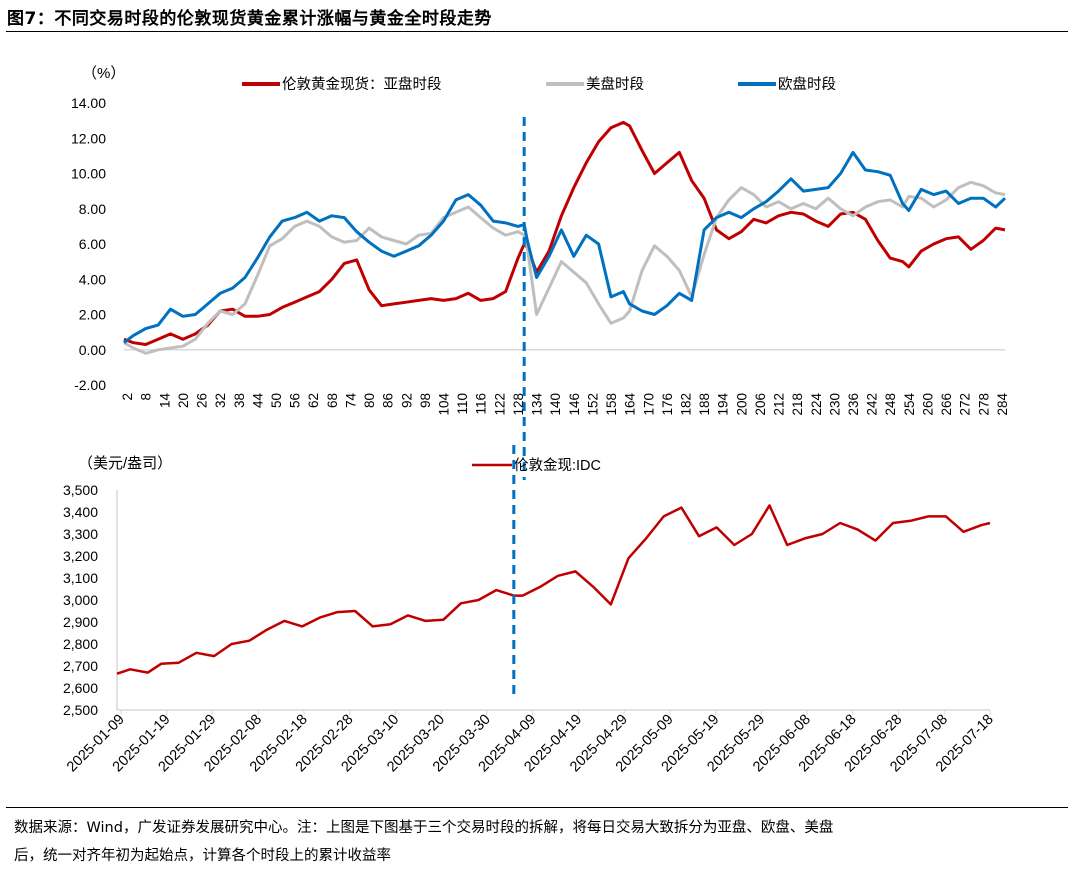 The width and height of the screenshot is (1080, 870). Describe the element at coordinates (615, 84) in the screenshot. I see `top-legend-label-1: 美盘时段` at that location.